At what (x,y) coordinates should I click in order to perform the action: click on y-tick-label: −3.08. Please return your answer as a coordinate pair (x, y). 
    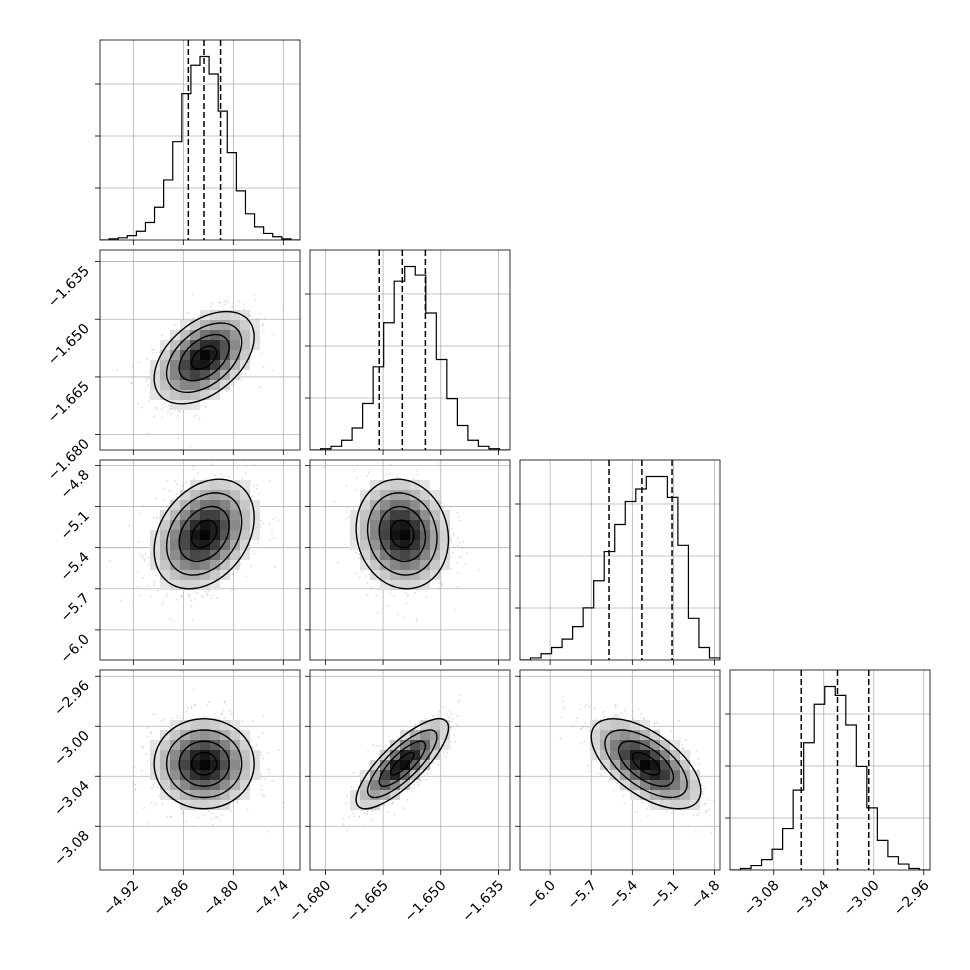
    Looking at the image, I should click on (72, 849).